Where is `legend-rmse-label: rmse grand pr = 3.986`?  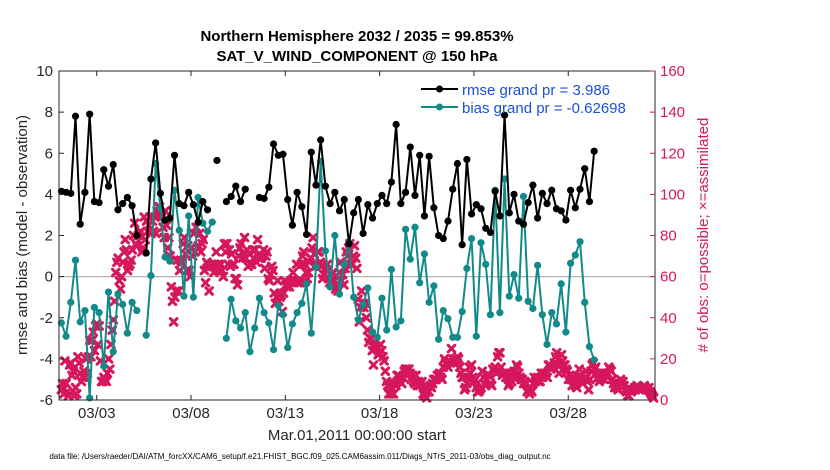
legend-rmse-label: rmse grand pr = 3.986 is located at coordinates (536, 90).